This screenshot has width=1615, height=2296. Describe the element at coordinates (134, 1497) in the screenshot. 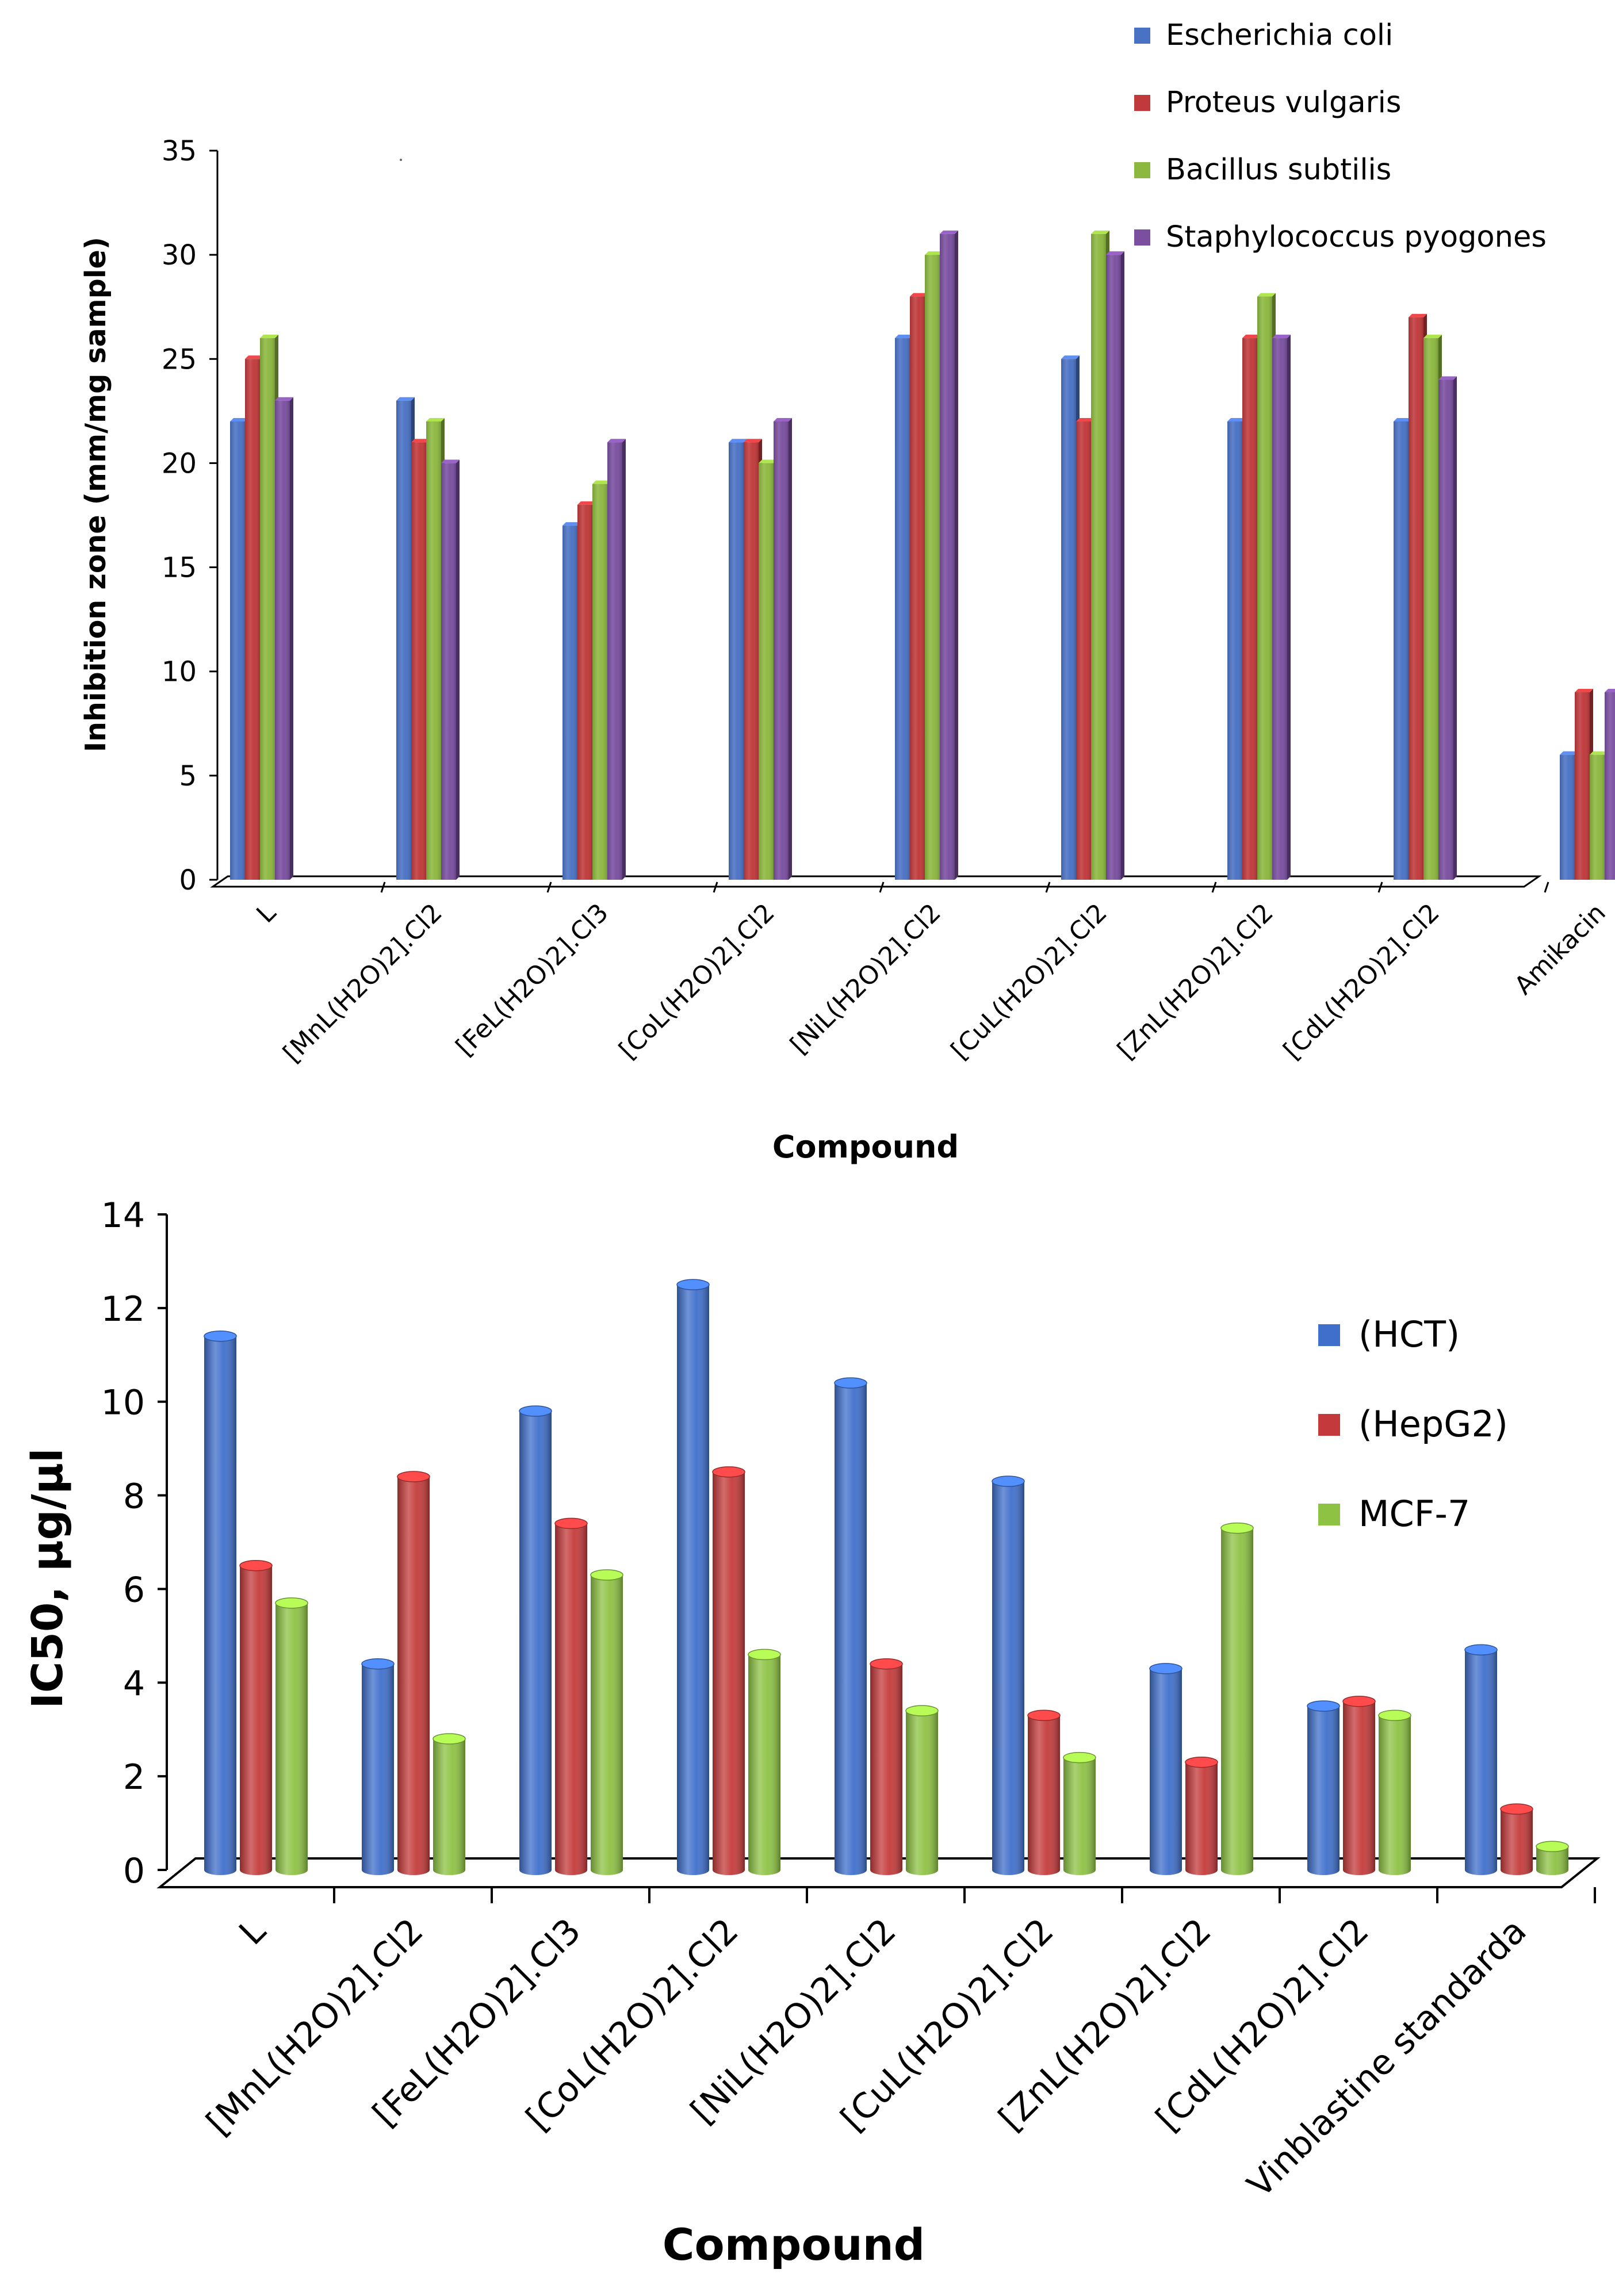

I see `chart2-y-tick-label: 8` at that location.